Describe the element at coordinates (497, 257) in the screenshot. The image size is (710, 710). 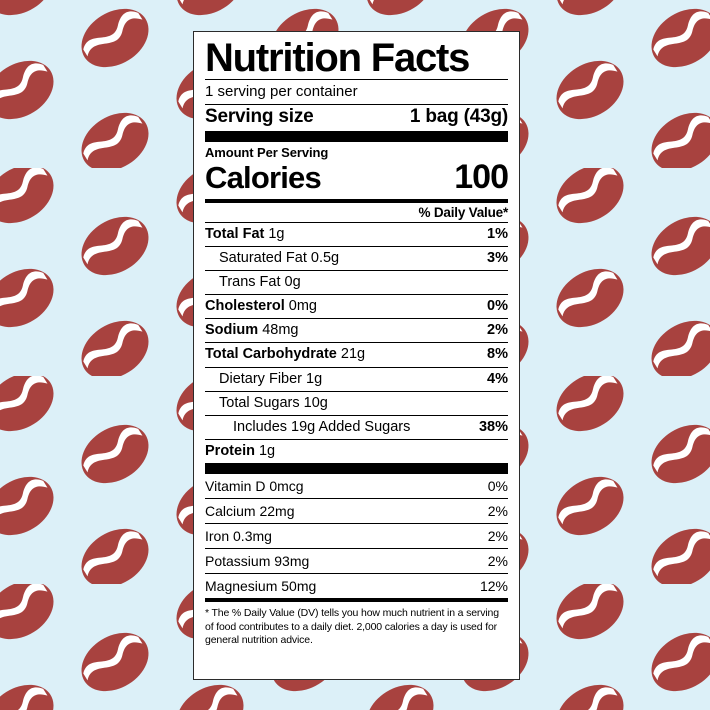
I see `nutrient-daily-value: 3%` at that location.